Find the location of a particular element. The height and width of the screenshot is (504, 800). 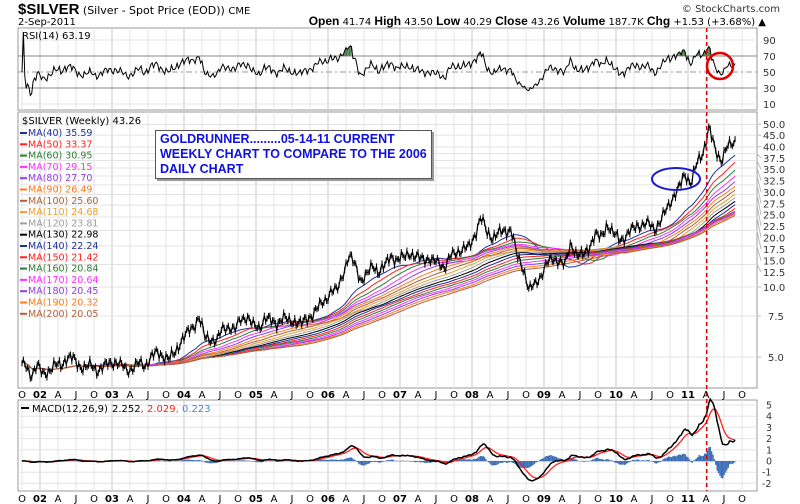

low-label: Low is located at coordinates (448, 21).